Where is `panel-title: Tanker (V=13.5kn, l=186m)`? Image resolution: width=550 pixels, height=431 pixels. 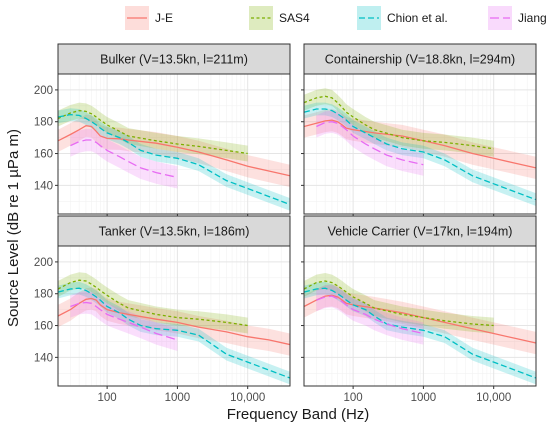 panel-title: Tanker (V=13.5kn, l=186m) is located at coordinates (174, 232).